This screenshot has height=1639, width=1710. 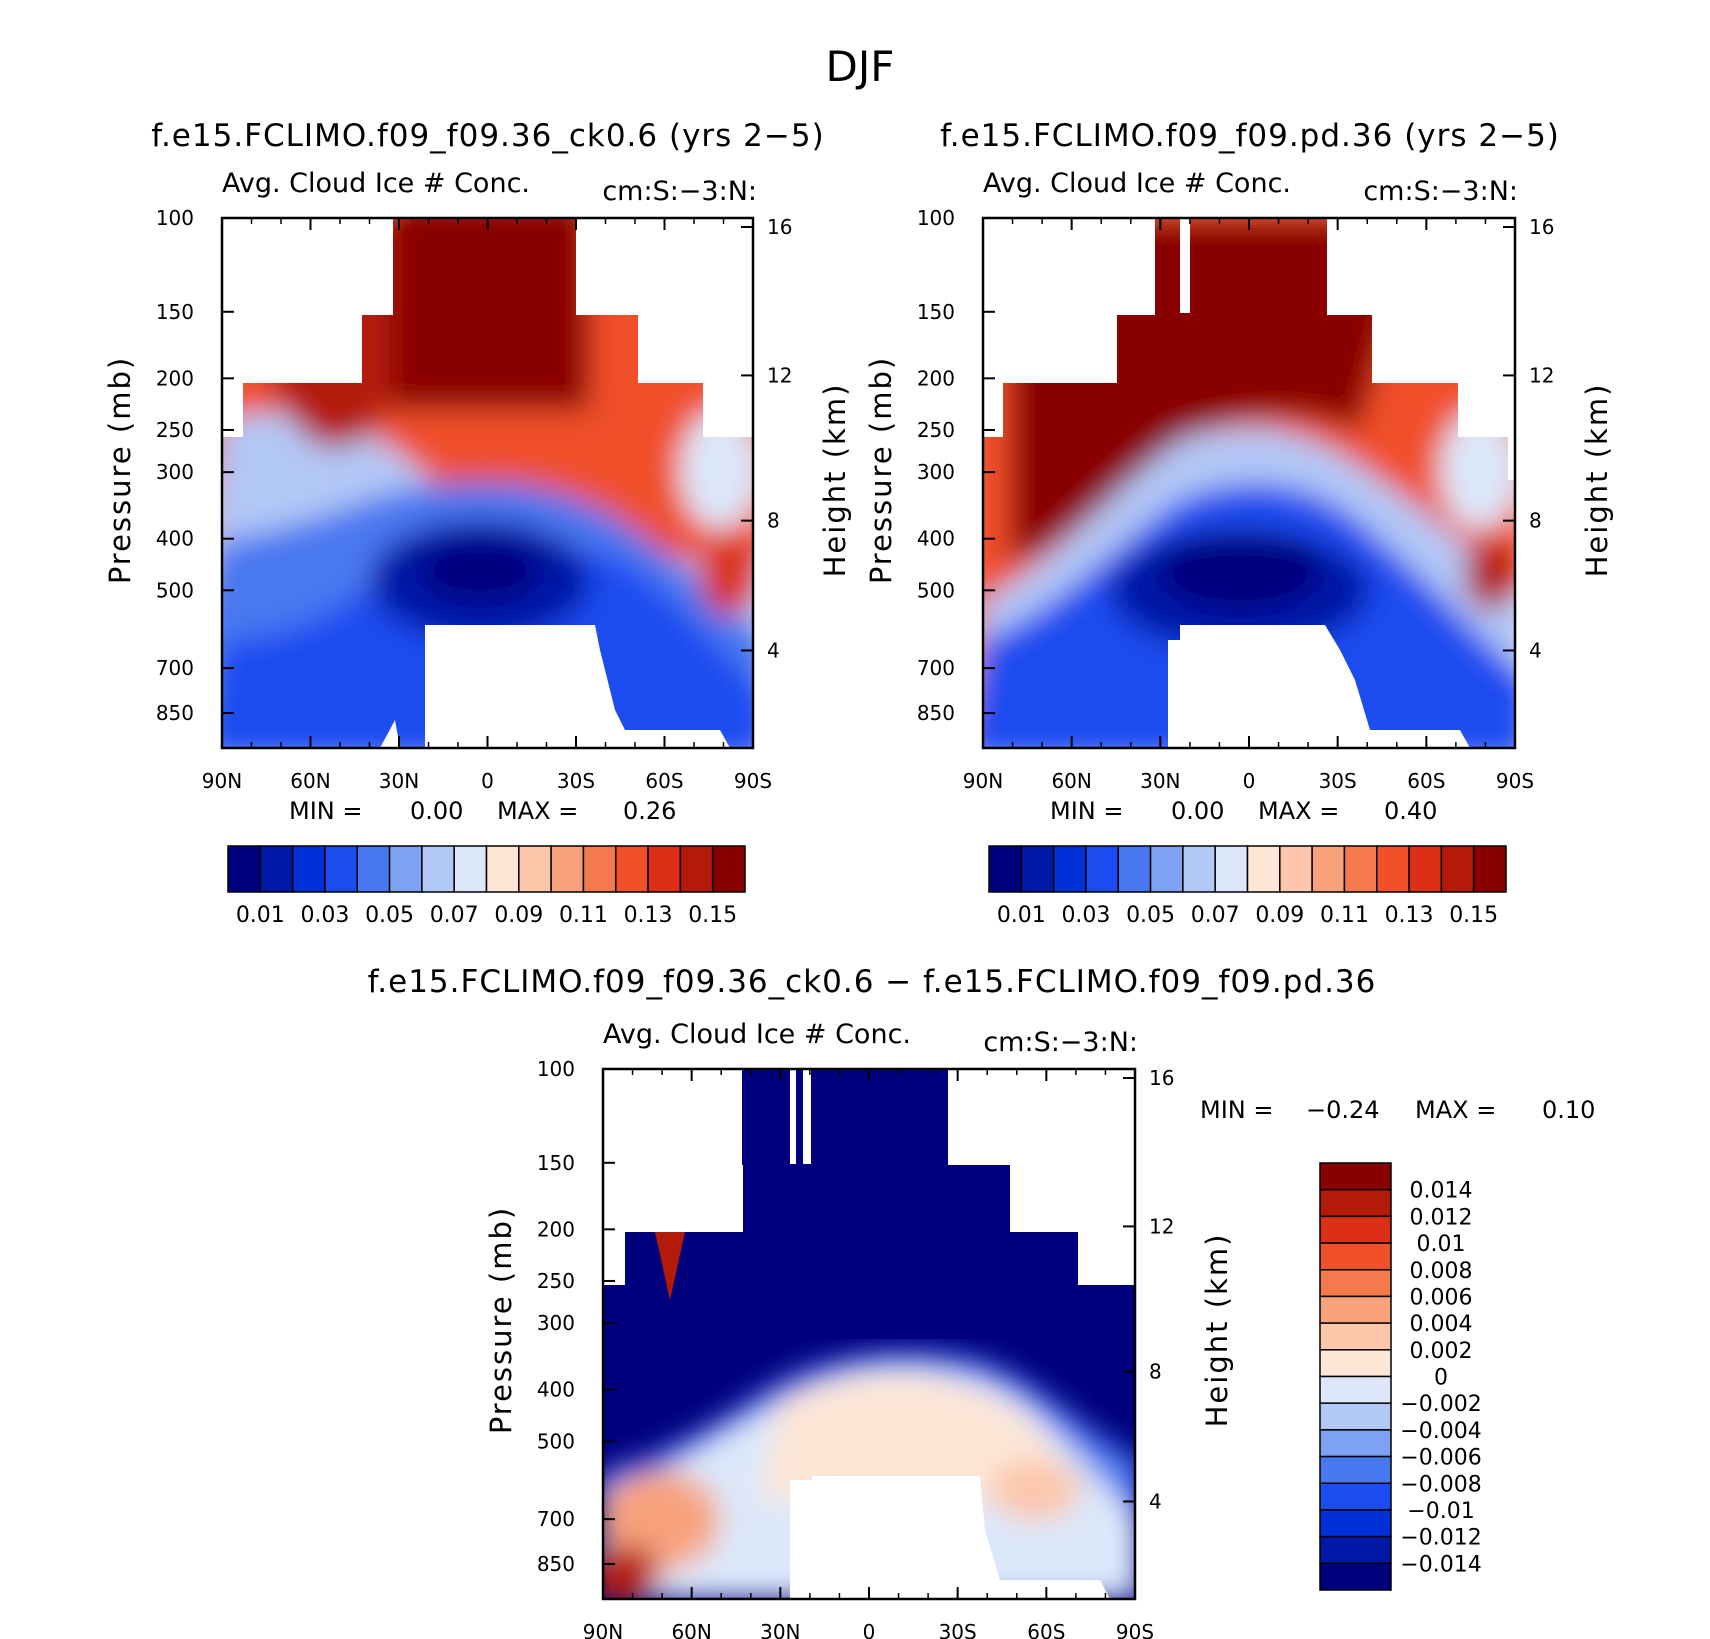 I want to click on x-tick-label: 60N, so click(x=310, y=781).